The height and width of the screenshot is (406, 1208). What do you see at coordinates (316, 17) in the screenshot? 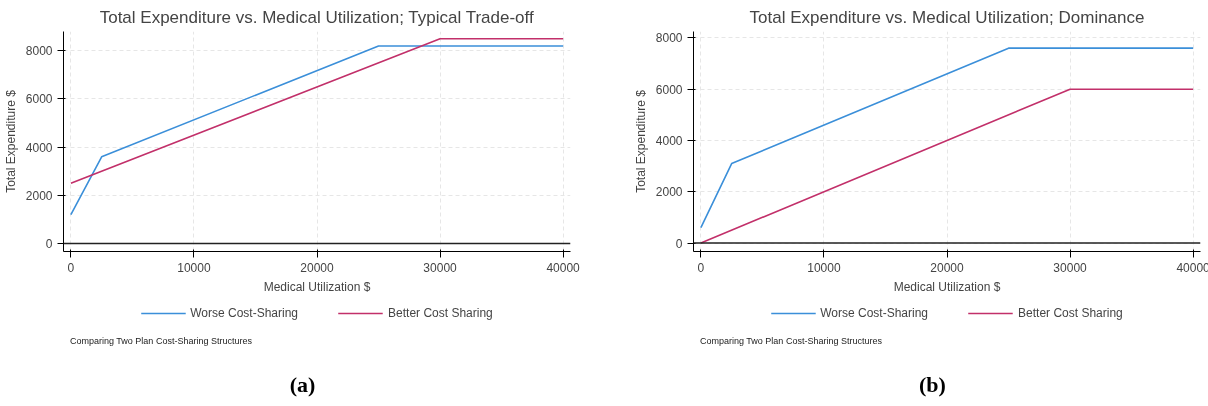
I see `chart-title: Total Expenditure vs. Medical Utilization; Typical Trade-off` at bounding box center [316, 17].